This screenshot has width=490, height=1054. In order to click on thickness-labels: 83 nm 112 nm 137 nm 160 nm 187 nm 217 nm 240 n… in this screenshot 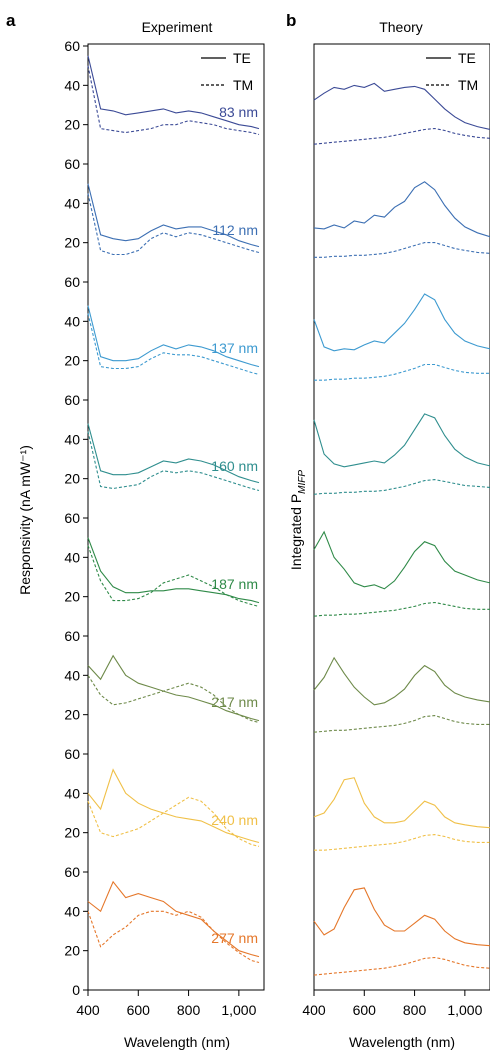, I will do `click(234, 525)`.